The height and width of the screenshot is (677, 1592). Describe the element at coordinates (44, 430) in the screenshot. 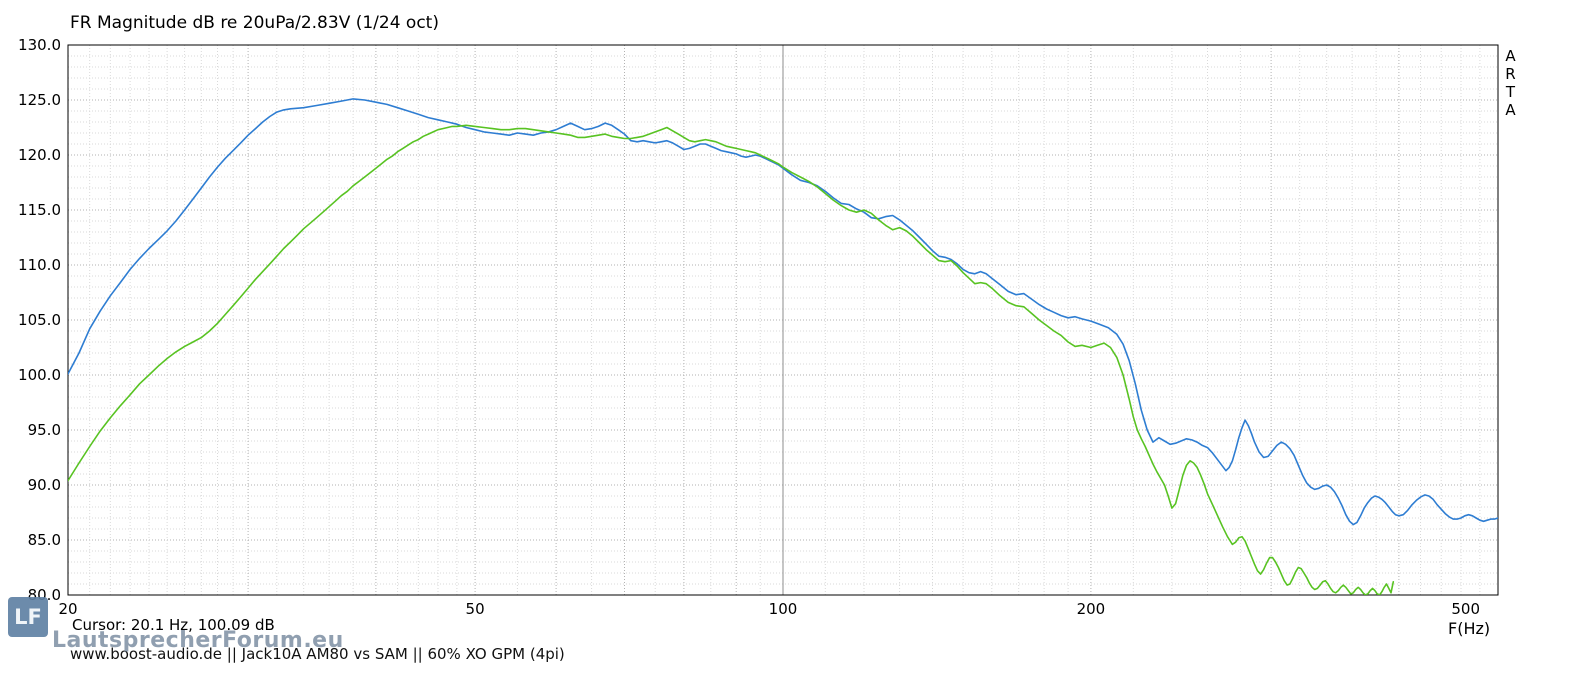

I see `svg-text: 95.0` at that location.